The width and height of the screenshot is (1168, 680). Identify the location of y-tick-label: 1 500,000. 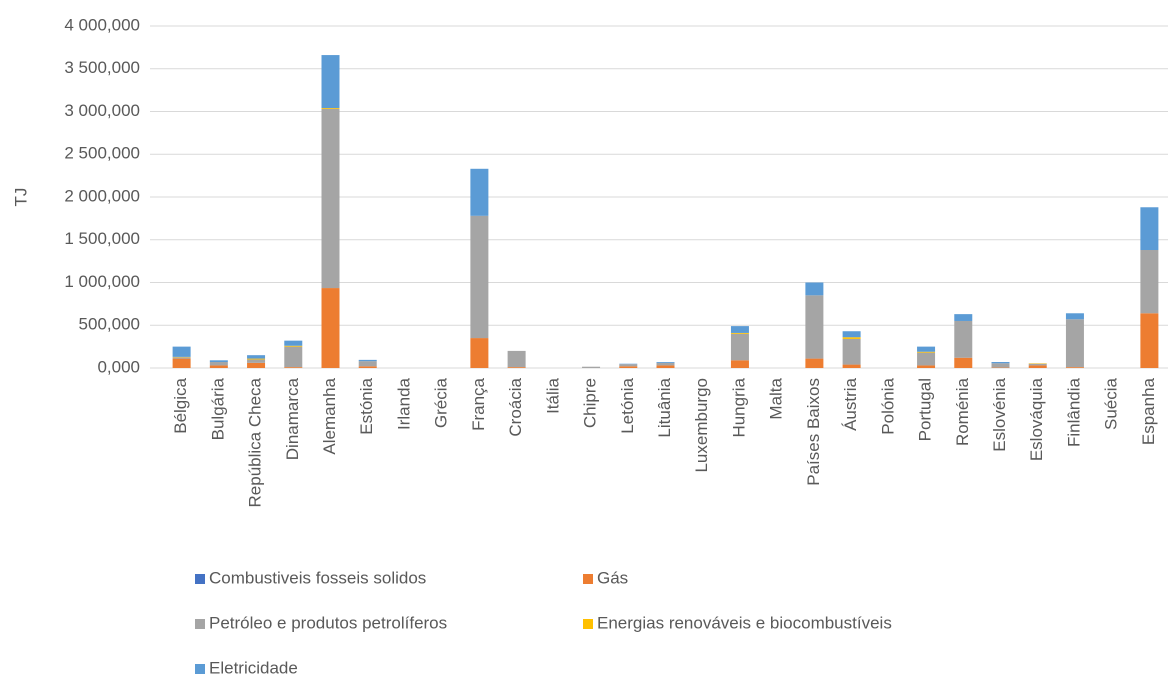
(102, 238).